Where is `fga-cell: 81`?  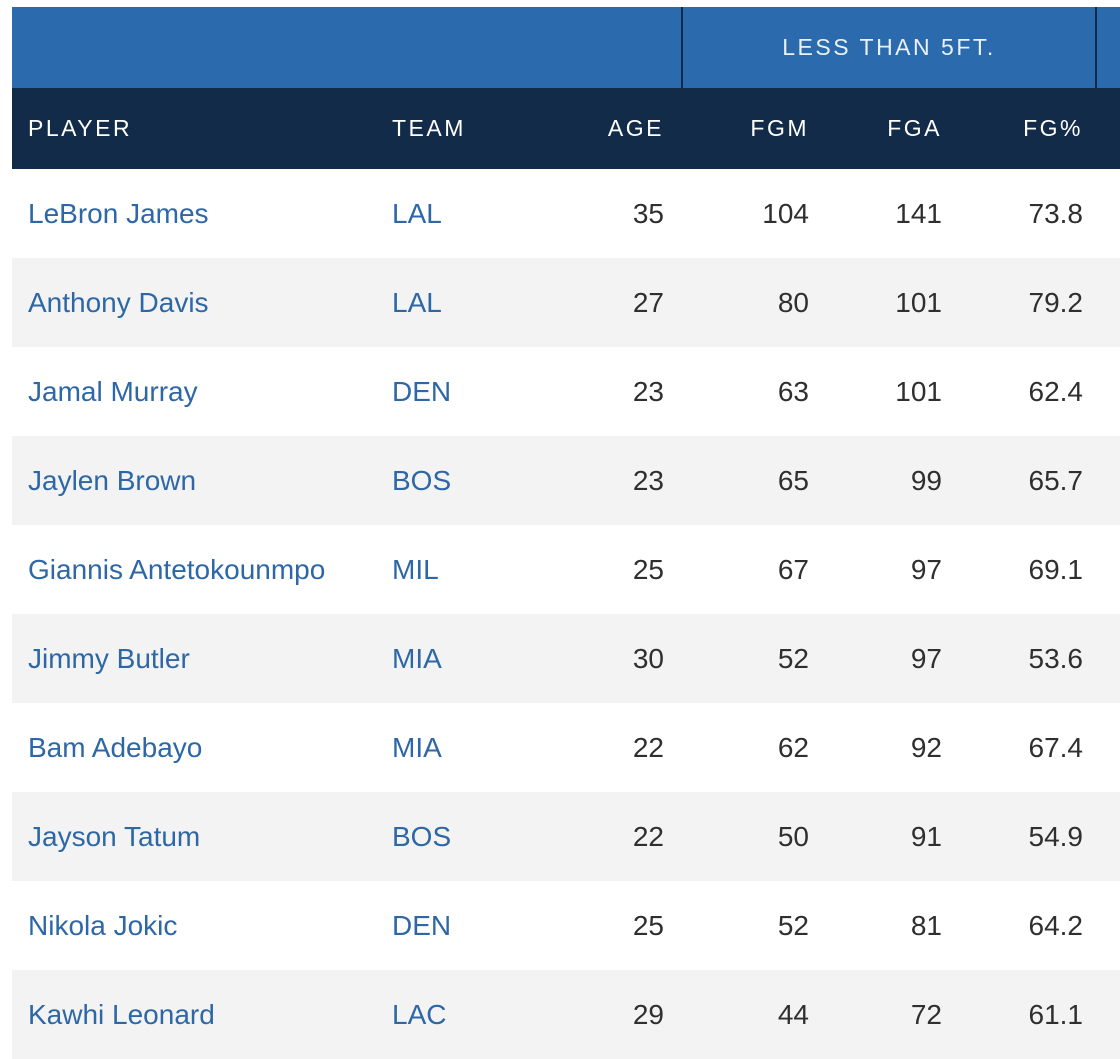 fga-cell: 81 is located at coordinates (926, 925).